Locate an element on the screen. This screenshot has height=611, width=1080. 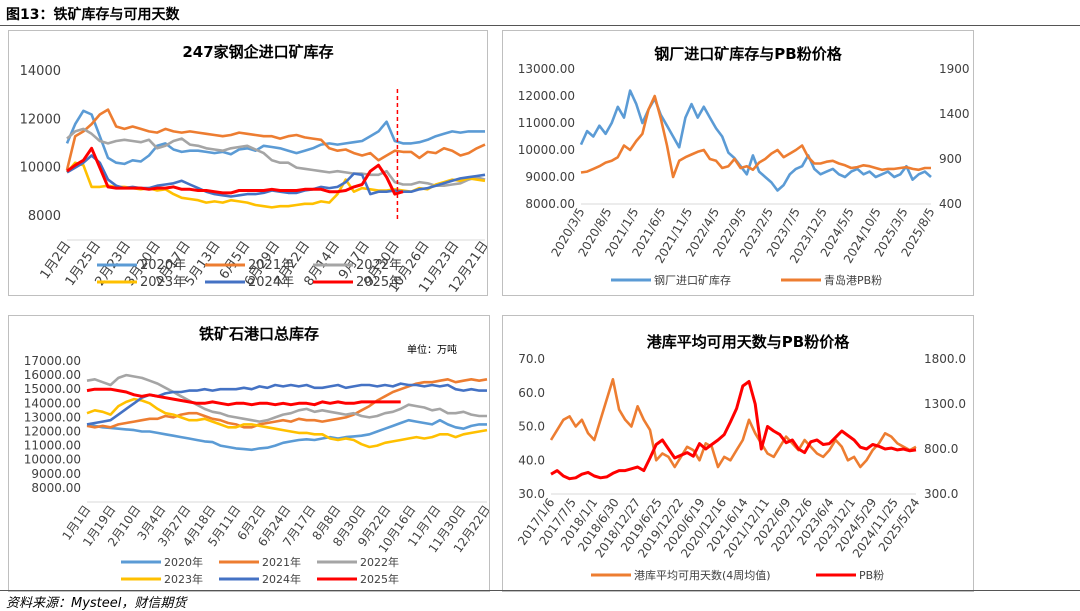
legend-label: 青岛港PB粉 is located at coordinates (853, 280).